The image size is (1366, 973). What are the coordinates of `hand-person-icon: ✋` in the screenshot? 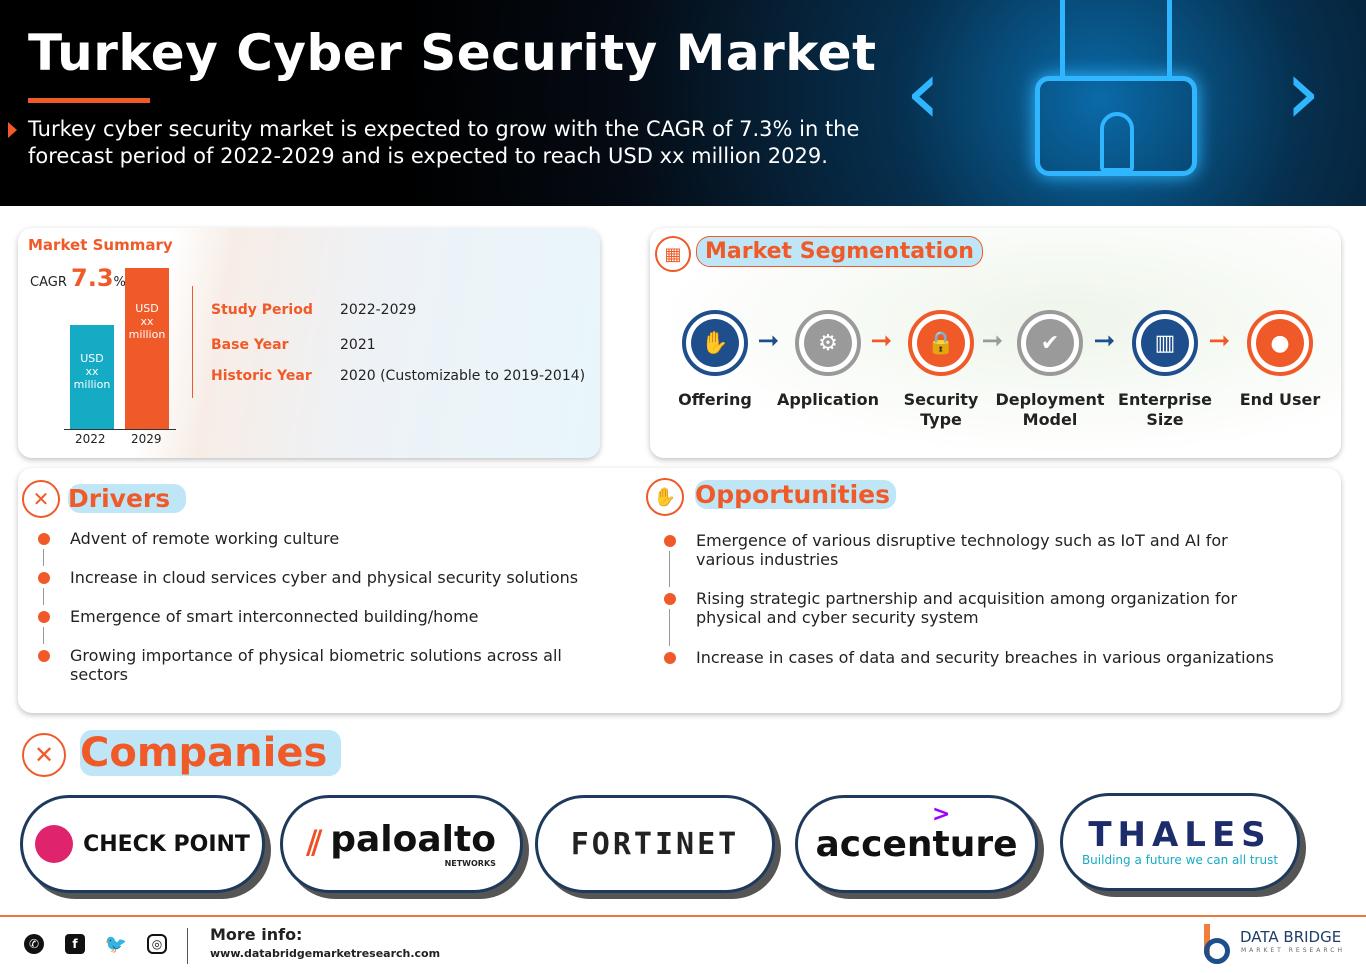 It's located at (715, 343).